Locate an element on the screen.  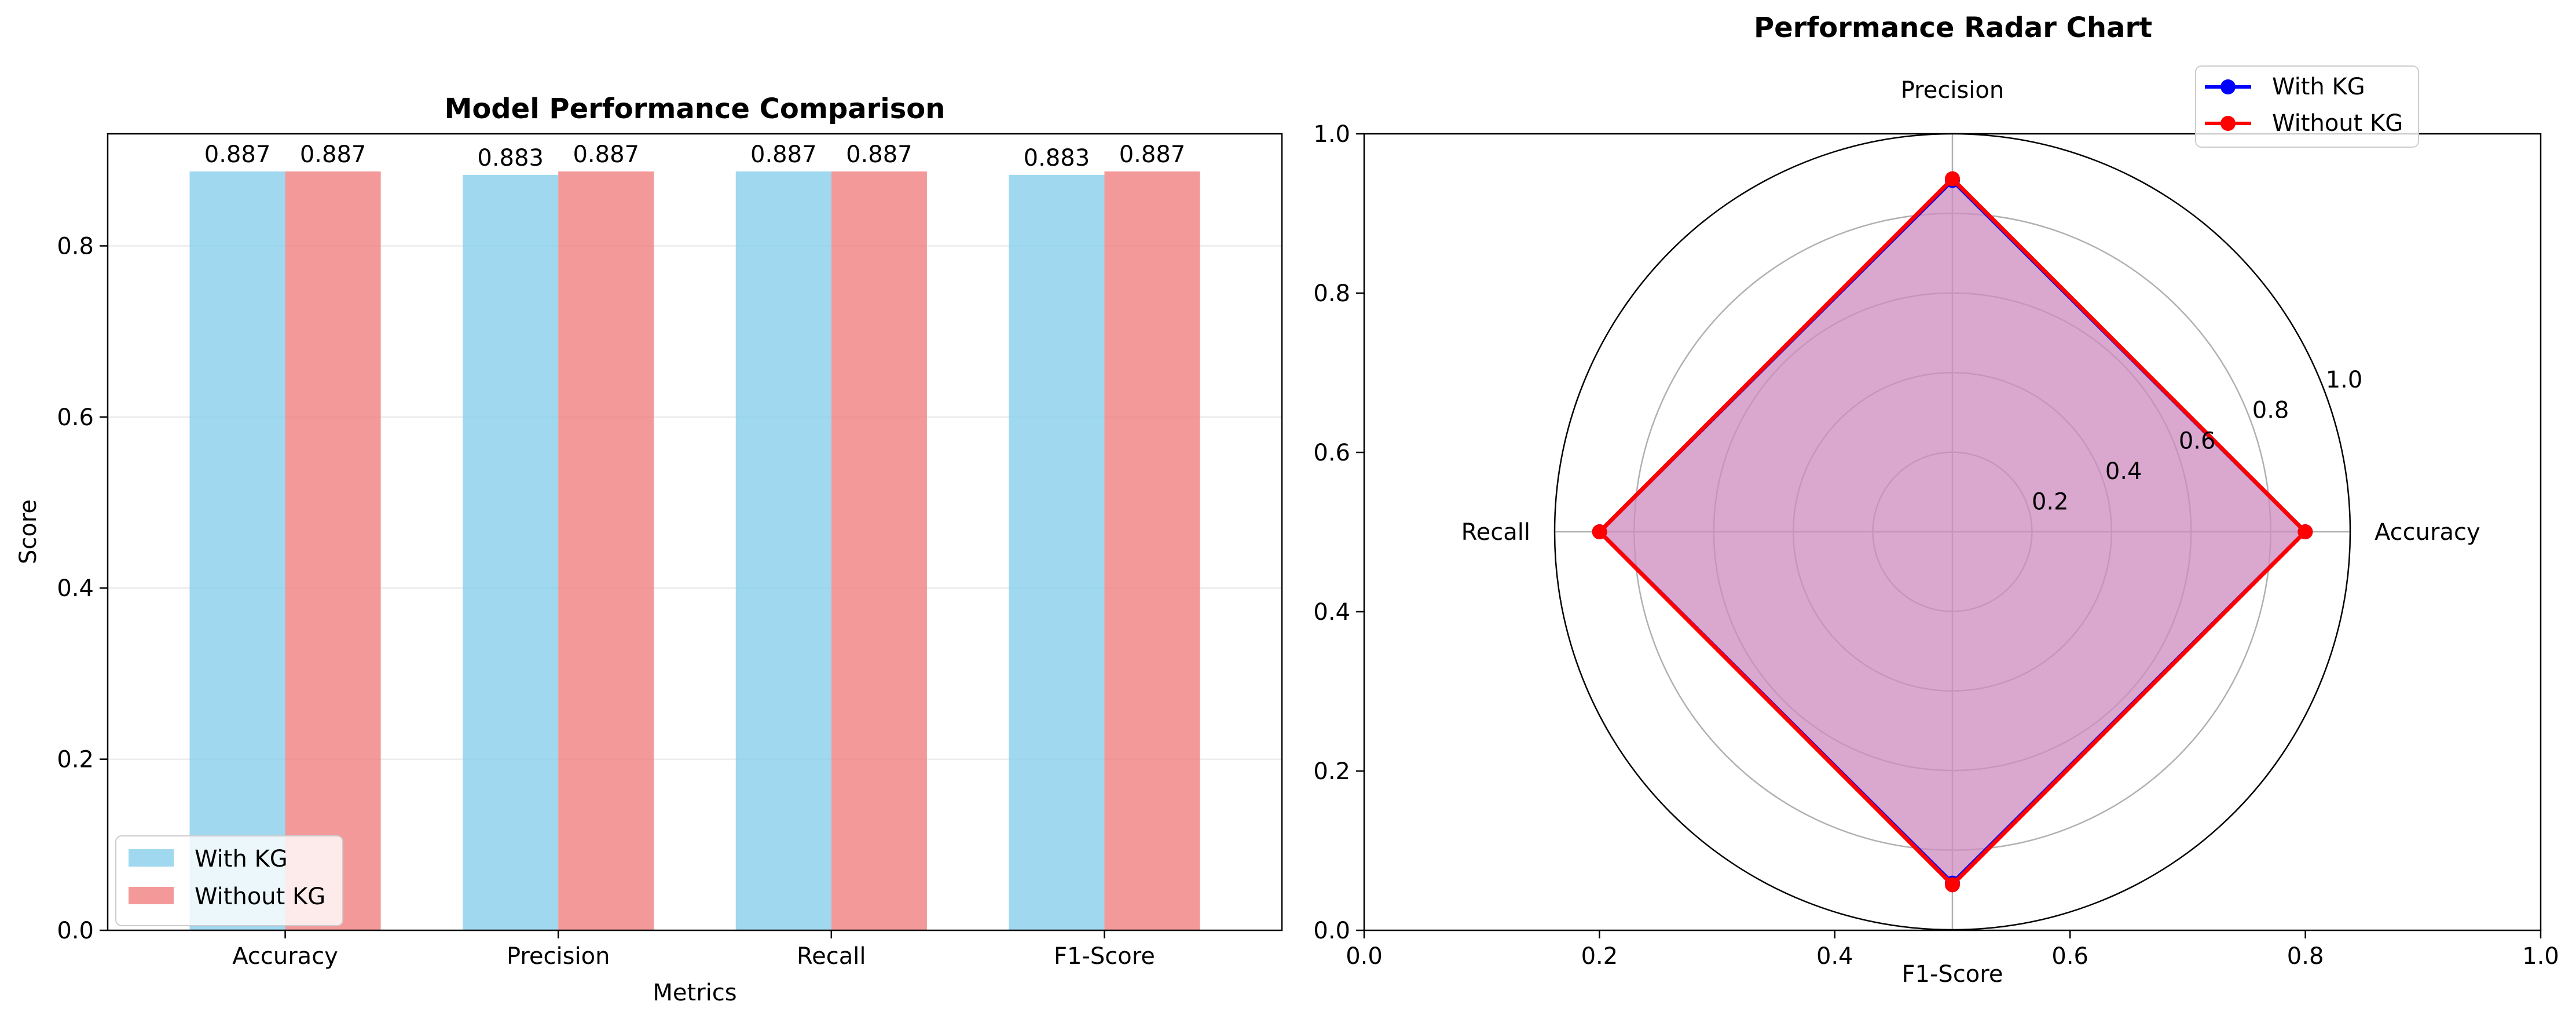
radar-r-tick-label: 0.8 is located at coordinates (2270, 410).